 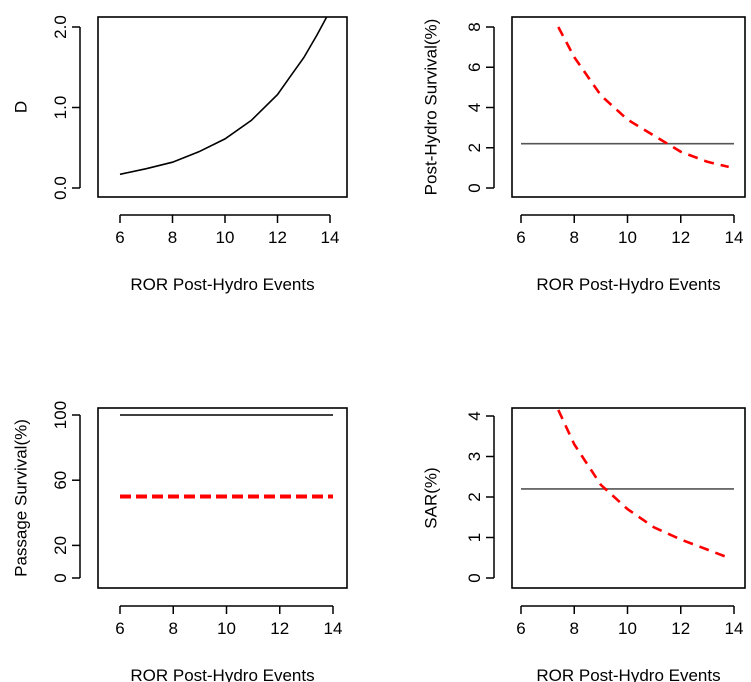 I want to click on y-axis-label: Post-Hydro Survival(%), so click(x=430, y=107).